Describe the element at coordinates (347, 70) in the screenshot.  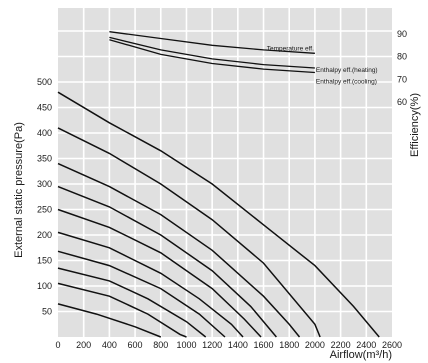
I see `efficiency-curve-label: Enthalpy eff.(heating)` at that location.